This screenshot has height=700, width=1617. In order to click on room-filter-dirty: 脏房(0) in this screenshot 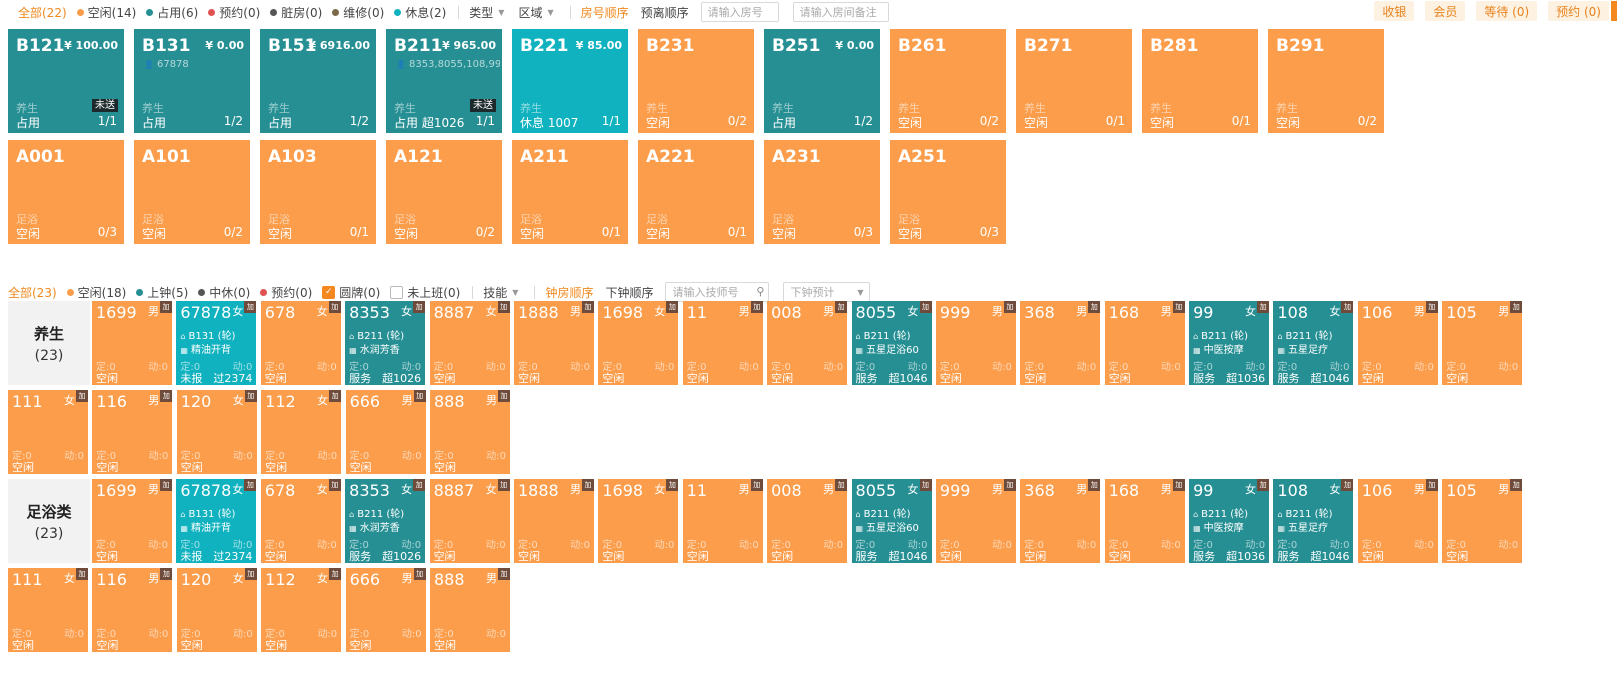, I will do `click(296, 12)`.